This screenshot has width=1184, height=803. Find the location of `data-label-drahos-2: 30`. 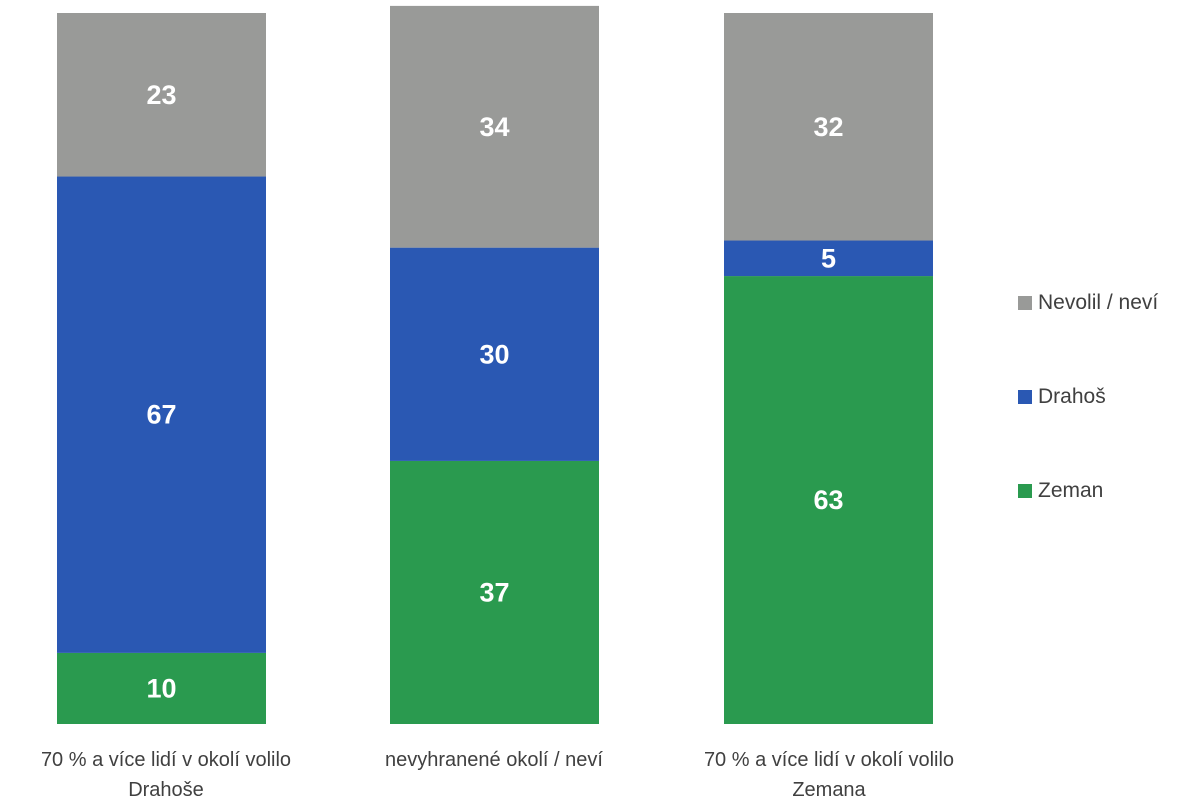

data-label-drahos-2: 30 is located at coordinates (494, 354).